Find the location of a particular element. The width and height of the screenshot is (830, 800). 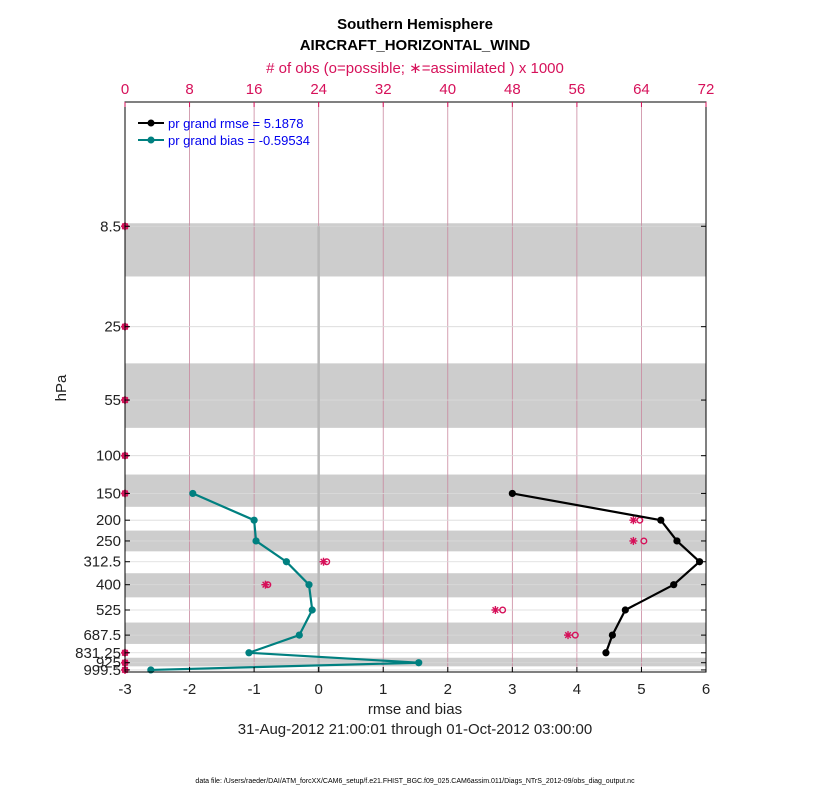

y-tick-label: 8.5 is located at coordinates (110, 226).